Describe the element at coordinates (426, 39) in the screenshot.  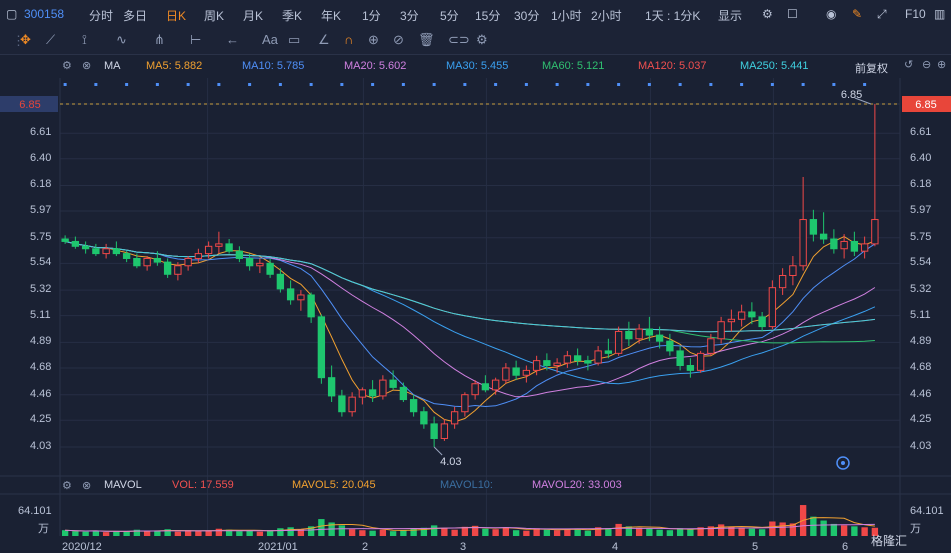
I see `trash-icon: 🗑` at that location.